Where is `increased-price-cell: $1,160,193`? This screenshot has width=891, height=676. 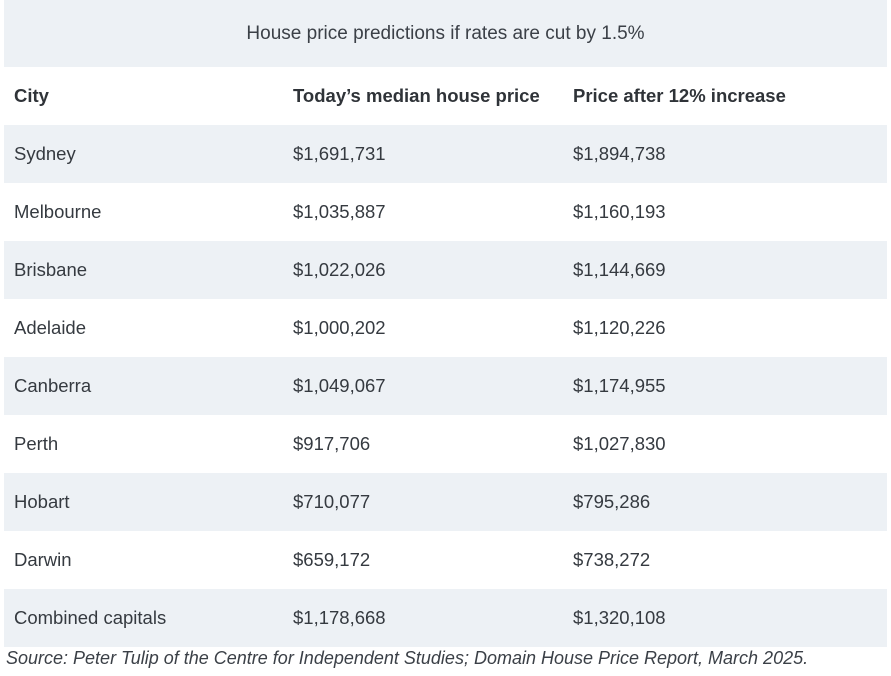 increased-price-cell: $1,160,193 is located at coordinates (619, 211).